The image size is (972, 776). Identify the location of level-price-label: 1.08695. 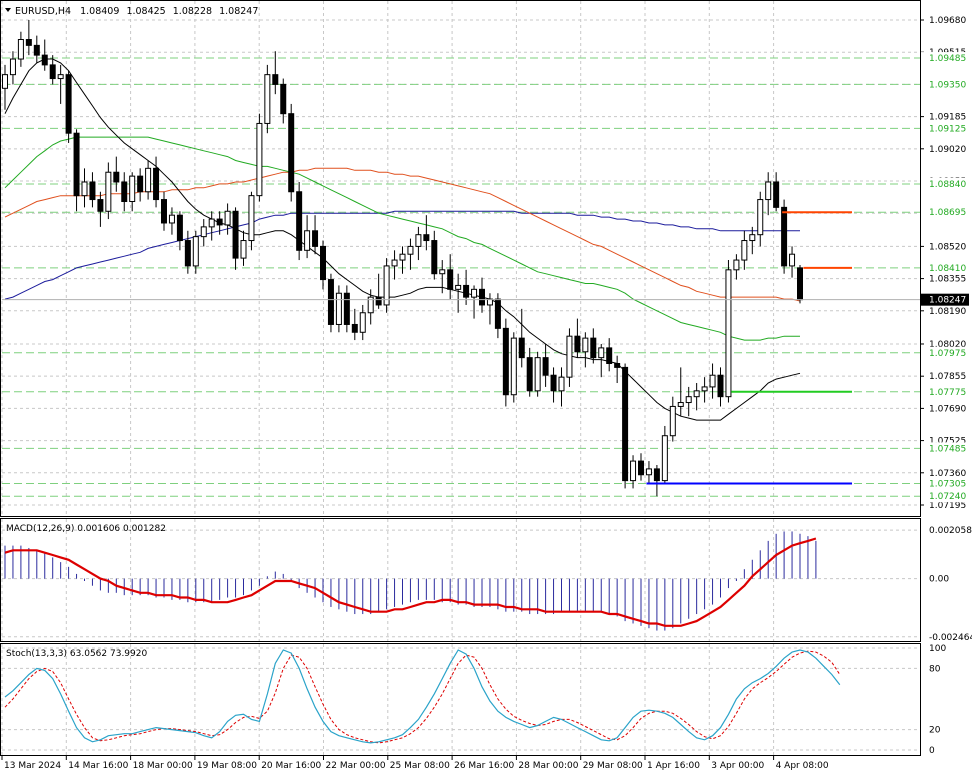
(947, 213).